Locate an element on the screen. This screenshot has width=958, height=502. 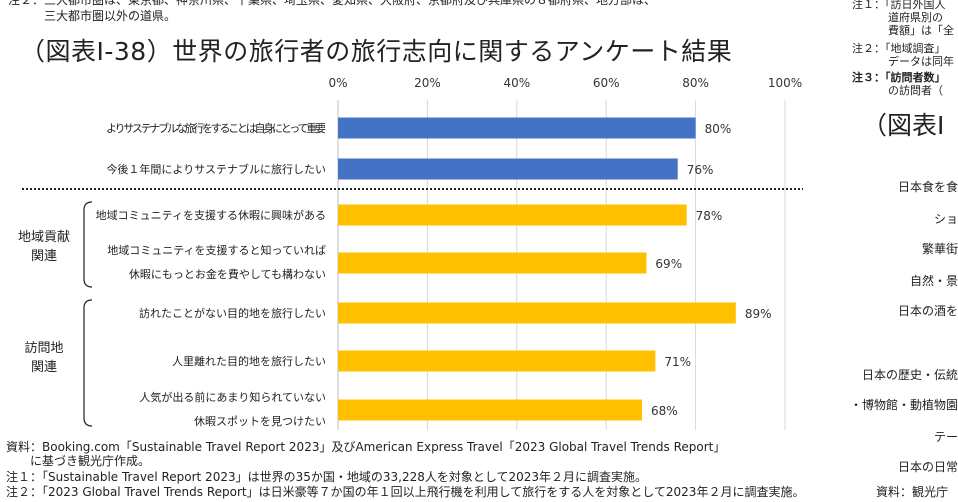
data-label: 80% is located at coordinates (718, 129).